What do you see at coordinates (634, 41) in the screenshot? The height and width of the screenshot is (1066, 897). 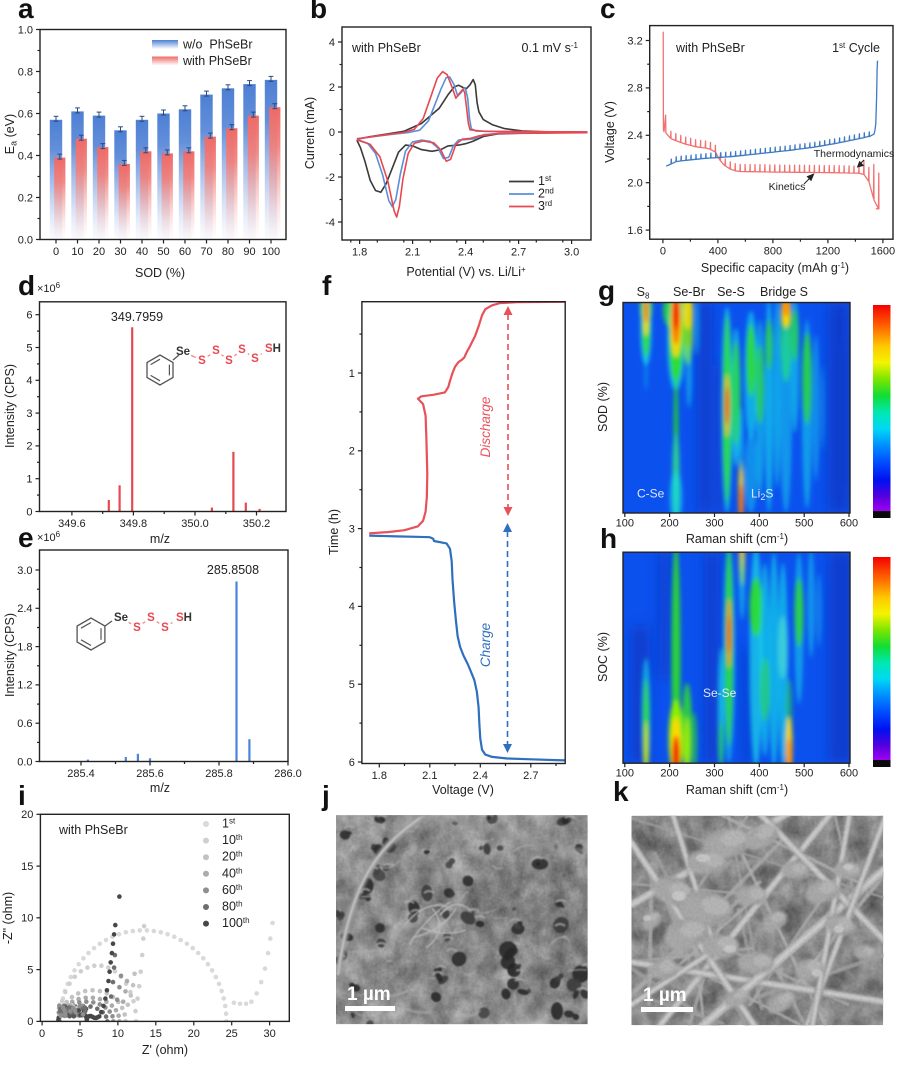 I see `svg-text: 3.2` at bounding box center [634, 41].